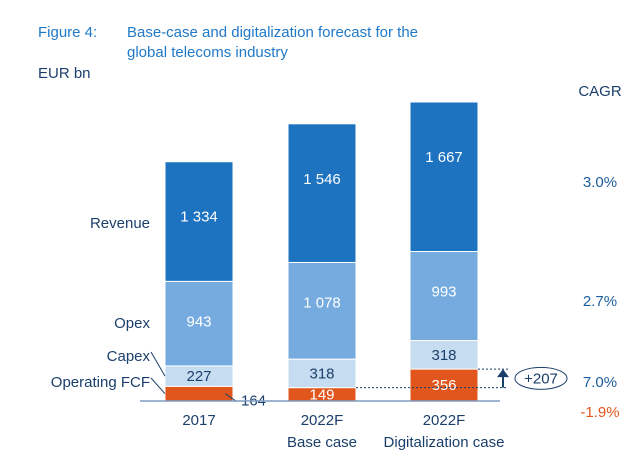 The width and height of the screenshot is (638, 469). I want to click on legend-label: Capex, so click(129, 356).